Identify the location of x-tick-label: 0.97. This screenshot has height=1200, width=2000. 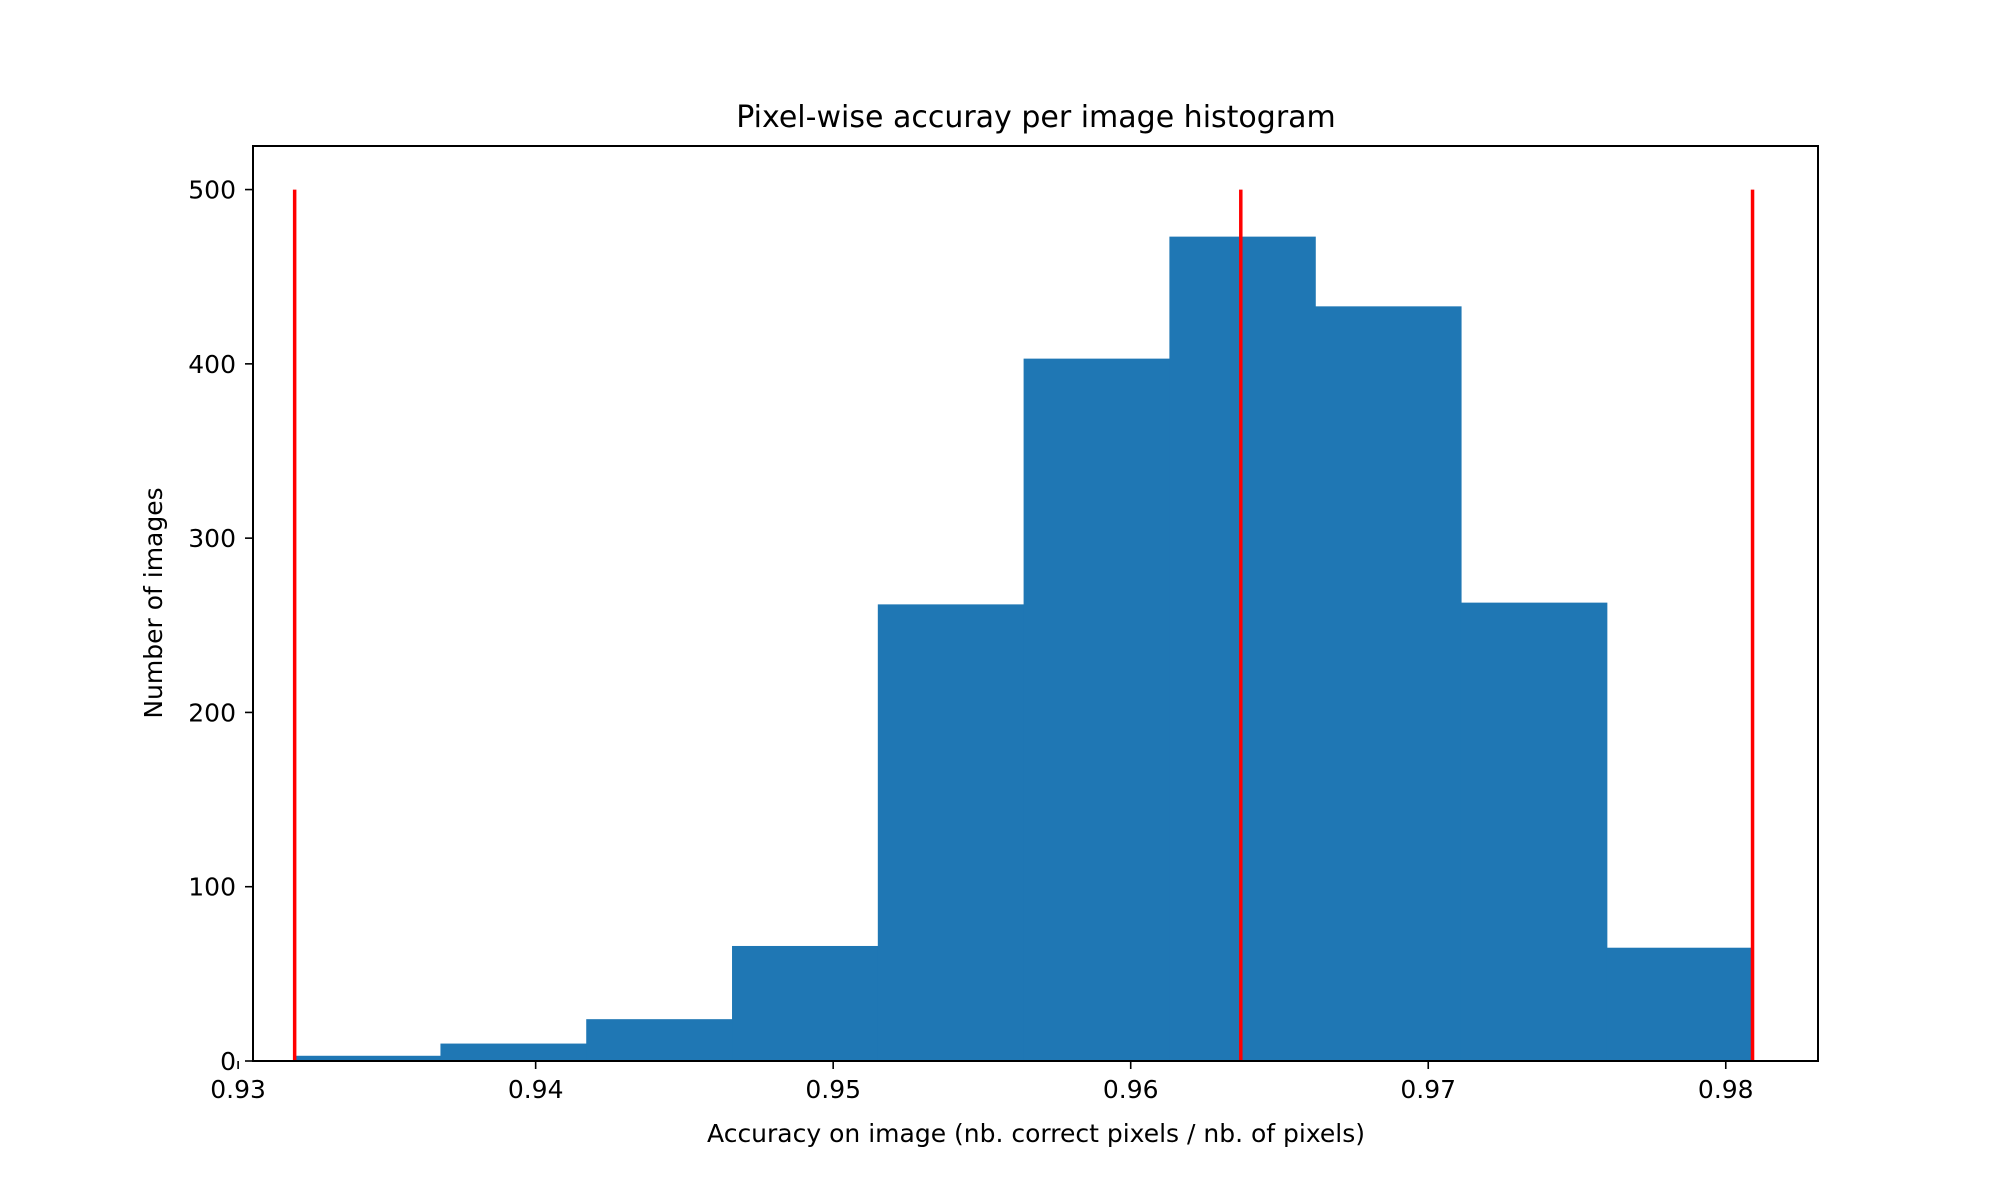
(1428, 1089).